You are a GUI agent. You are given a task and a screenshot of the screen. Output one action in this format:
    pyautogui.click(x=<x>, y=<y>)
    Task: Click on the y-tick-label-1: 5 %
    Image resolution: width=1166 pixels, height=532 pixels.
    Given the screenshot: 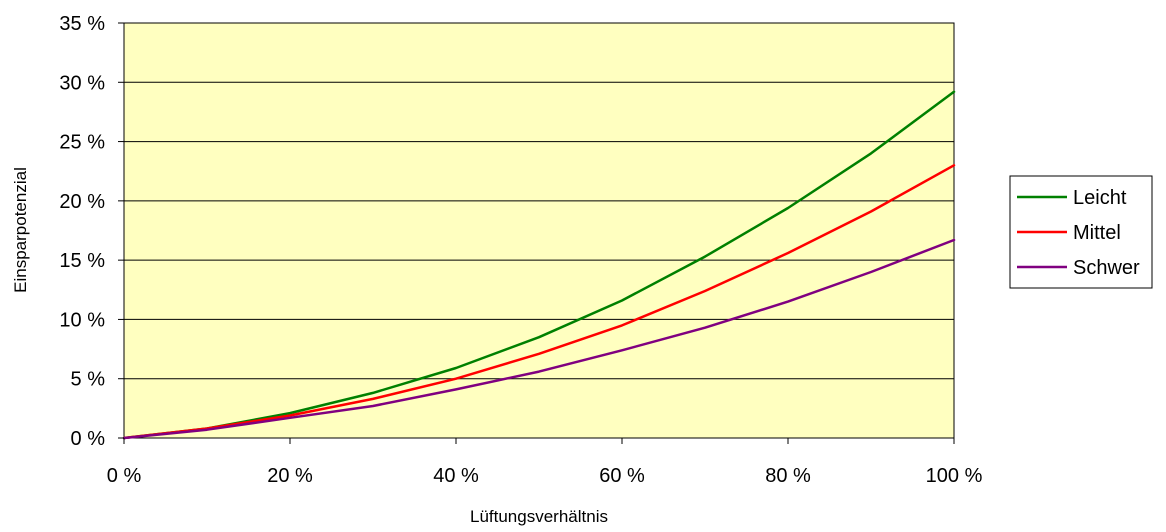 What is the action you would take?
    pyautogui.click(x=88, y=380)
    